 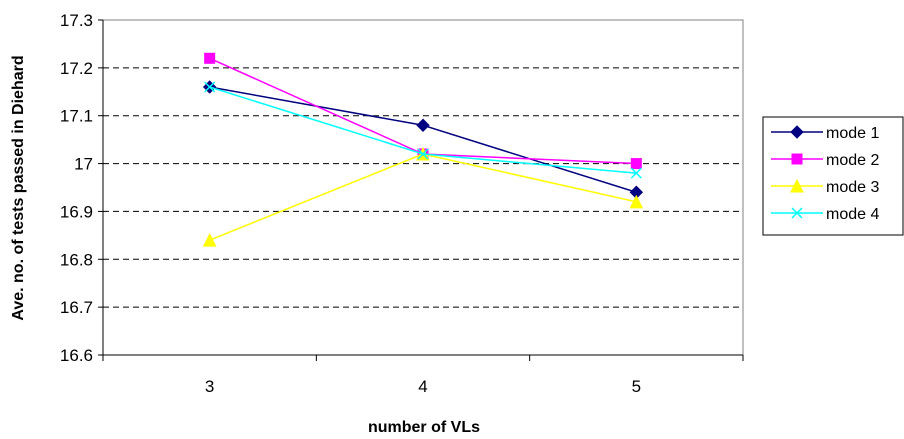 I want to click on y-axis: 16.6 16.7 16.8 16.9 17 17.1 17.2 17.3, so click(x=82, y=188).